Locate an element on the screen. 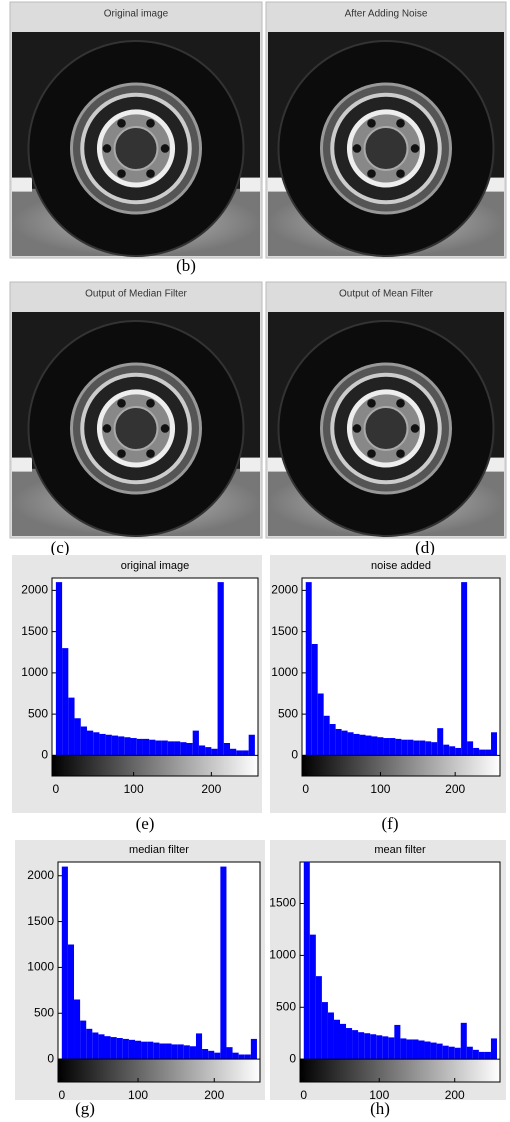 The height and width of the screenshot is (1122, 510). image-panel: Output of Median Filter is located at coordinates (136, 410).